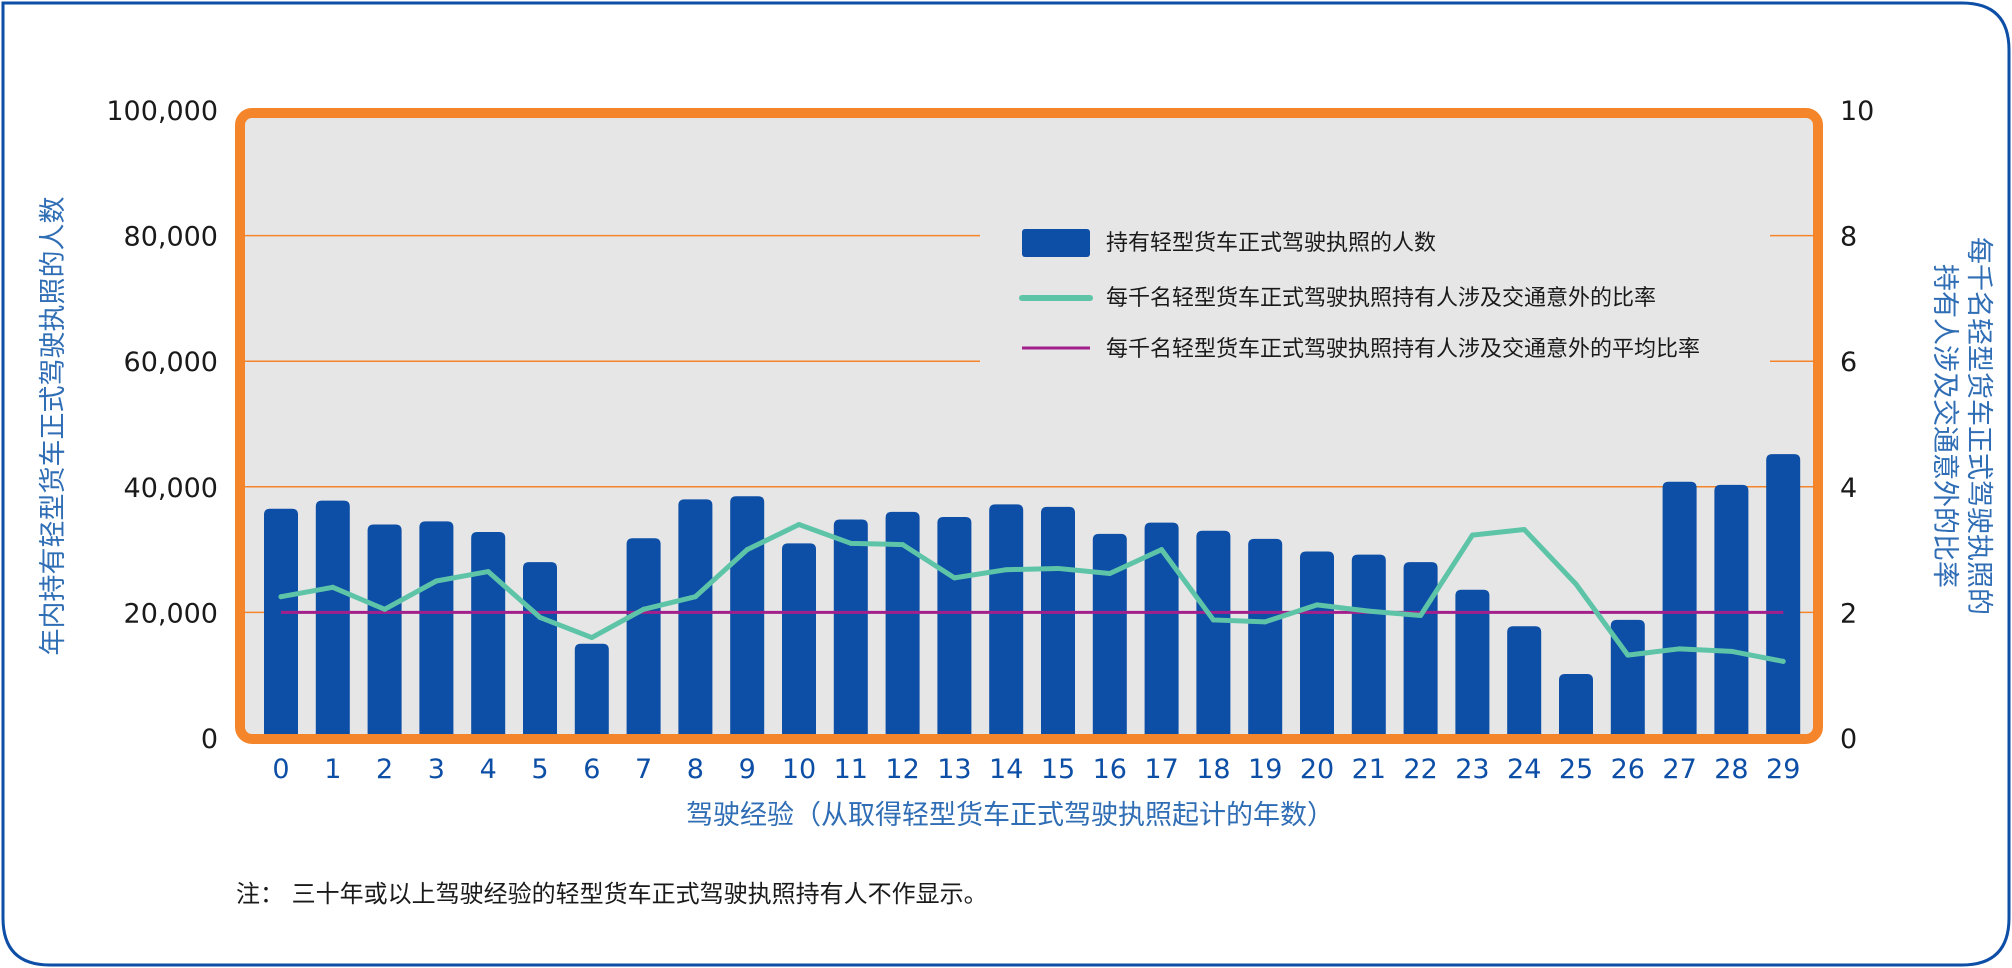 This screenshot has height=968, width=2012. What do you see at coordinates (1848, 739) in the screenshot?
I see `y2-tick-label: 0` at bounding box center [1848, 739].